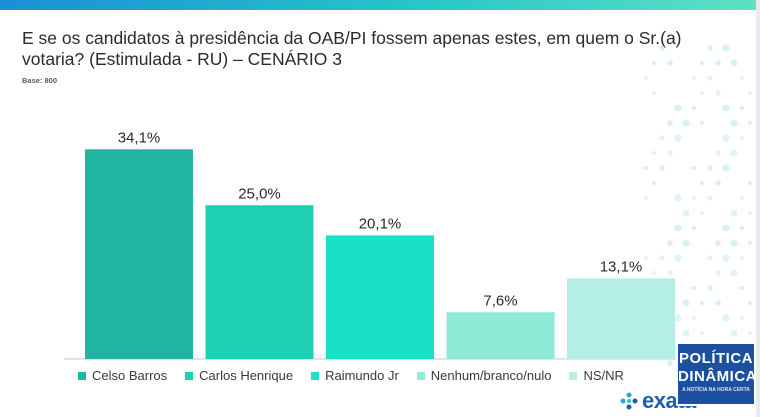 This screenshot has height=417, width=760. Describe the element at coordinates (621, 266) in the screenshot. I see `data-label-5: 13,1%` at that location.